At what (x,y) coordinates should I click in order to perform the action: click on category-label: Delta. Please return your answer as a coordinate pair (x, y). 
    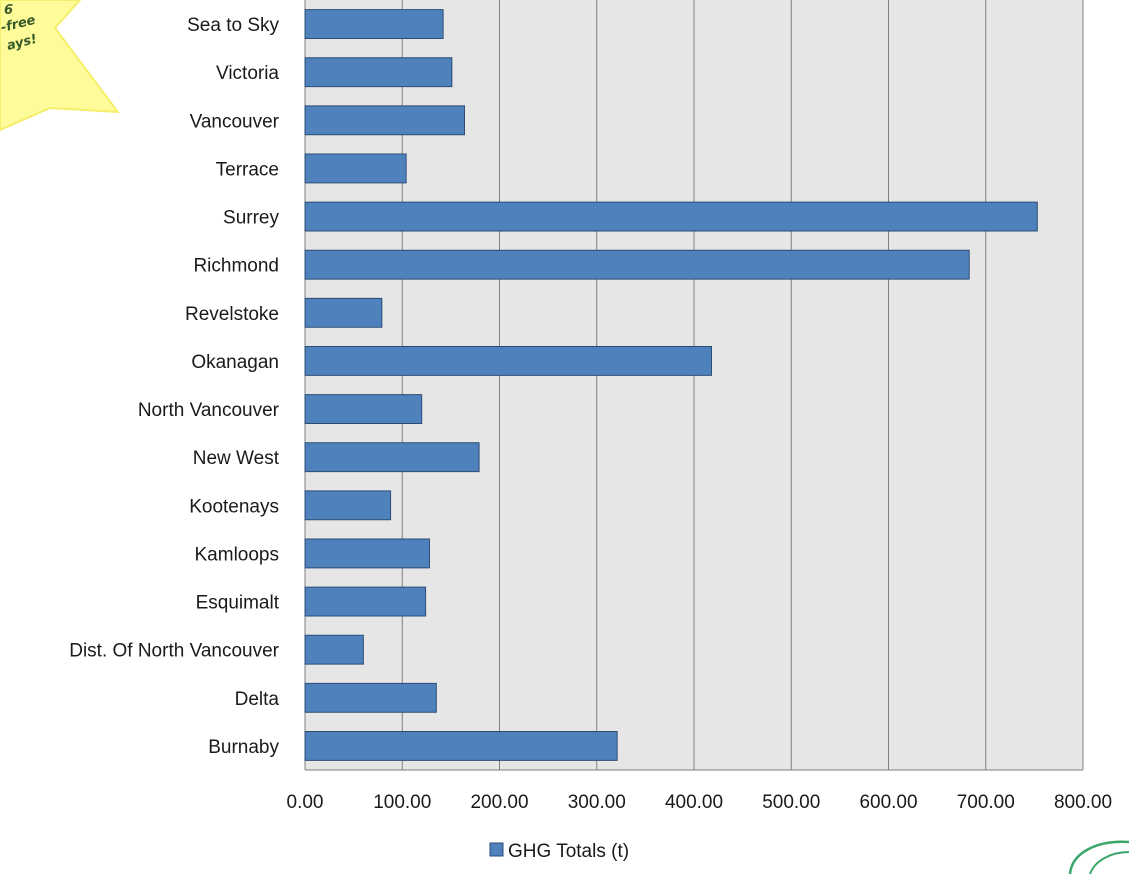
    Looking at the image, I should click on (257, 699).